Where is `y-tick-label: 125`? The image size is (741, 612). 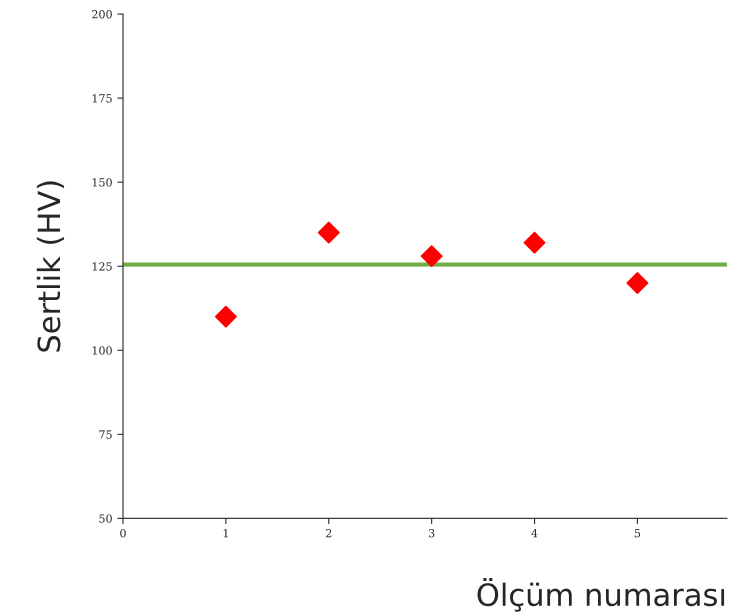 y-tick-label: 125 is located at coordinates (102, 266).